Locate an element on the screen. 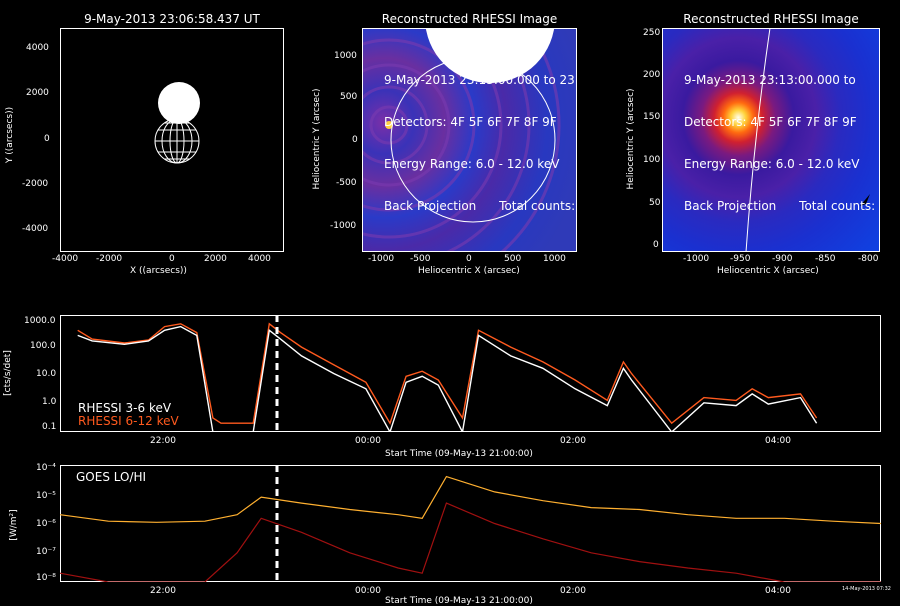 Image resolution: width=900 pixels, height=606 pixels. p1-xtick-3: 0 is located at coordinates (172, 259).